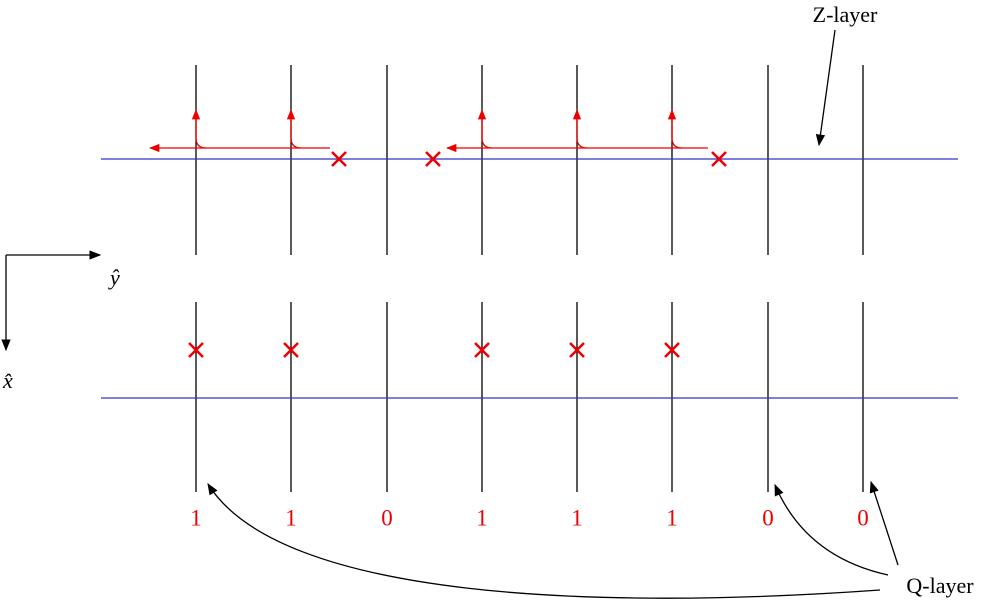 The height and width of the screenshot is (606, 992). What do you see at coordinates (529, 517) in the screenshot?
I see `bit-labels: 1 1 0 1 1 1 0 0` at bounding box center [529, 517].